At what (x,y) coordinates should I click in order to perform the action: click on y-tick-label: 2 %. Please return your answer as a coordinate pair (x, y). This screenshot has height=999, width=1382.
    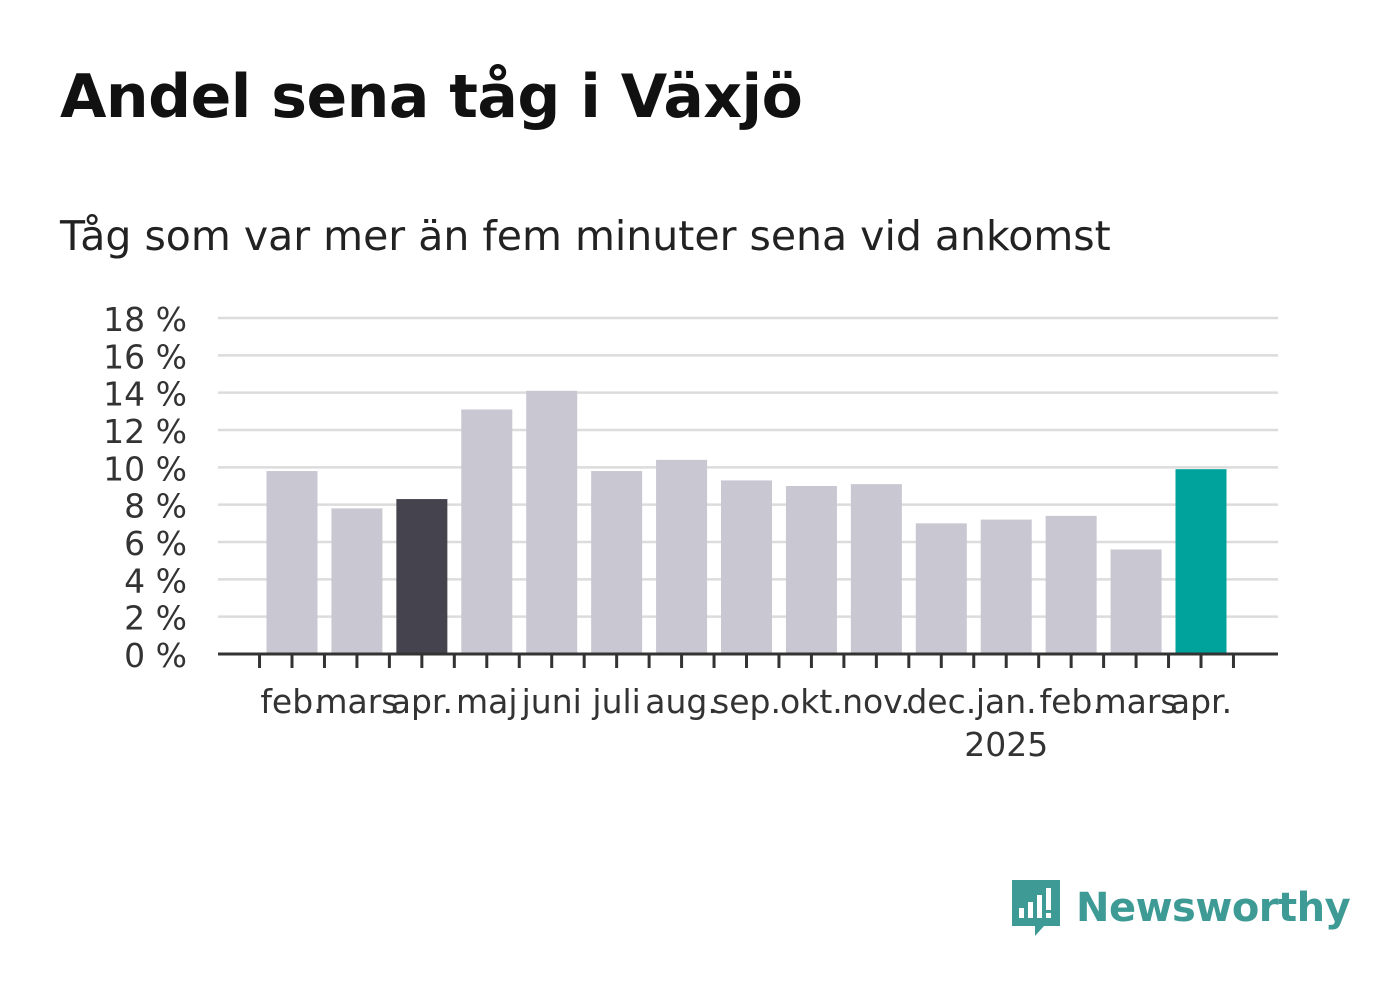
    Looking at the image, I should click on (155, 618).